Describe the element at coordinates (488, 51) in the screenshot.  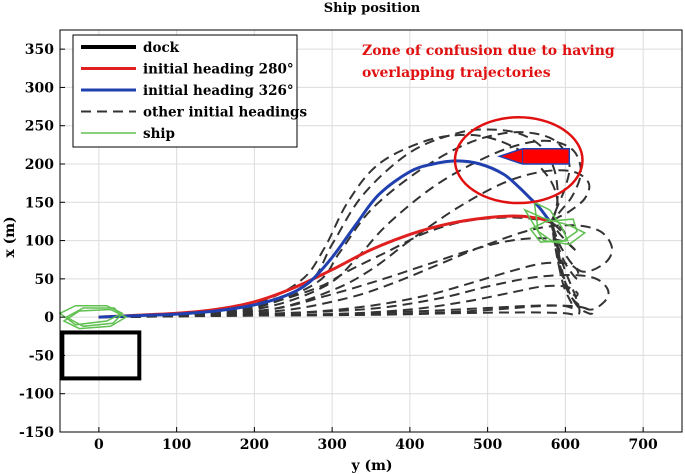
I see `annotation-line-0: Zone of confusion due to having` at that location.